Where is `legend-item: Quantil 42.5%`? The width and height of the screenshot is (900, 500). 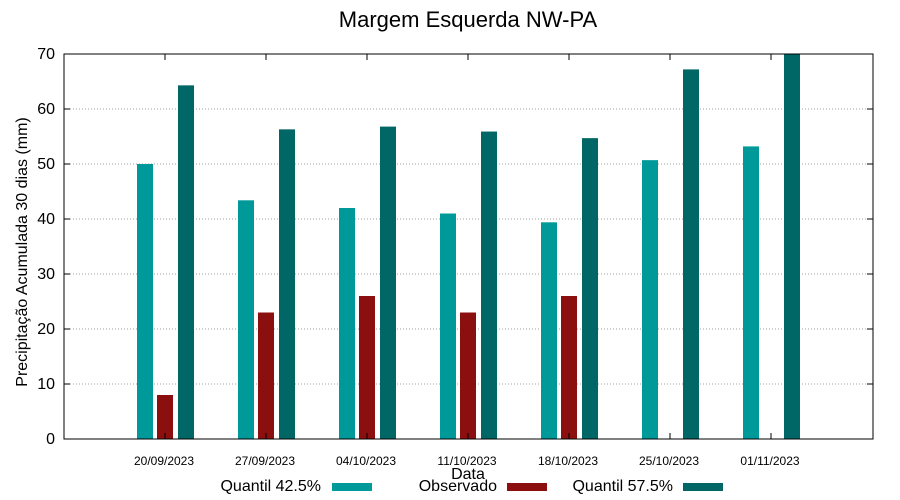
legend-item: Quantil 42.5% is located at coordinates (296, 486).